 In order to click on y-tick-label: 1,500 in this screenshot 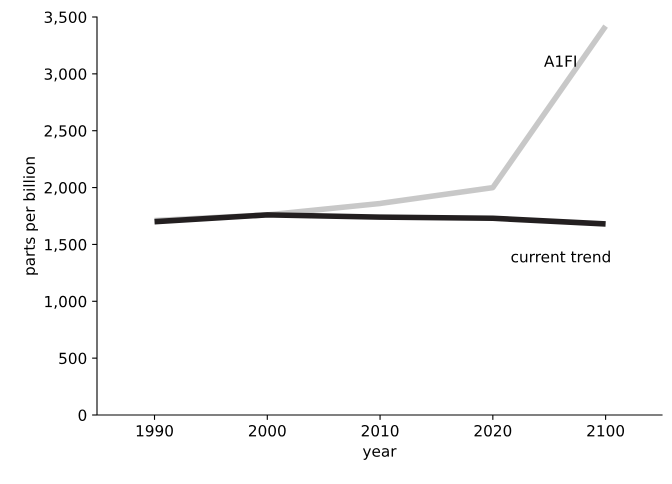, I will do `click(65, 245)`.